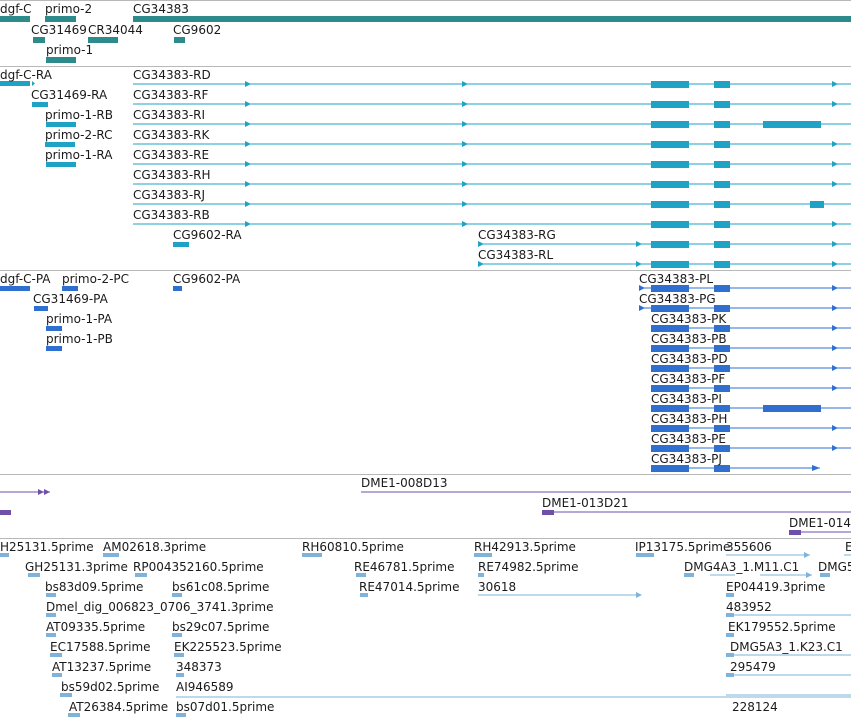 Image resolution: width=851 pixels, height=722 pixels. Describe the element at coordinates (171, 215) in the screenshot. I see `transcript-label: CG34383-RB` at that location.